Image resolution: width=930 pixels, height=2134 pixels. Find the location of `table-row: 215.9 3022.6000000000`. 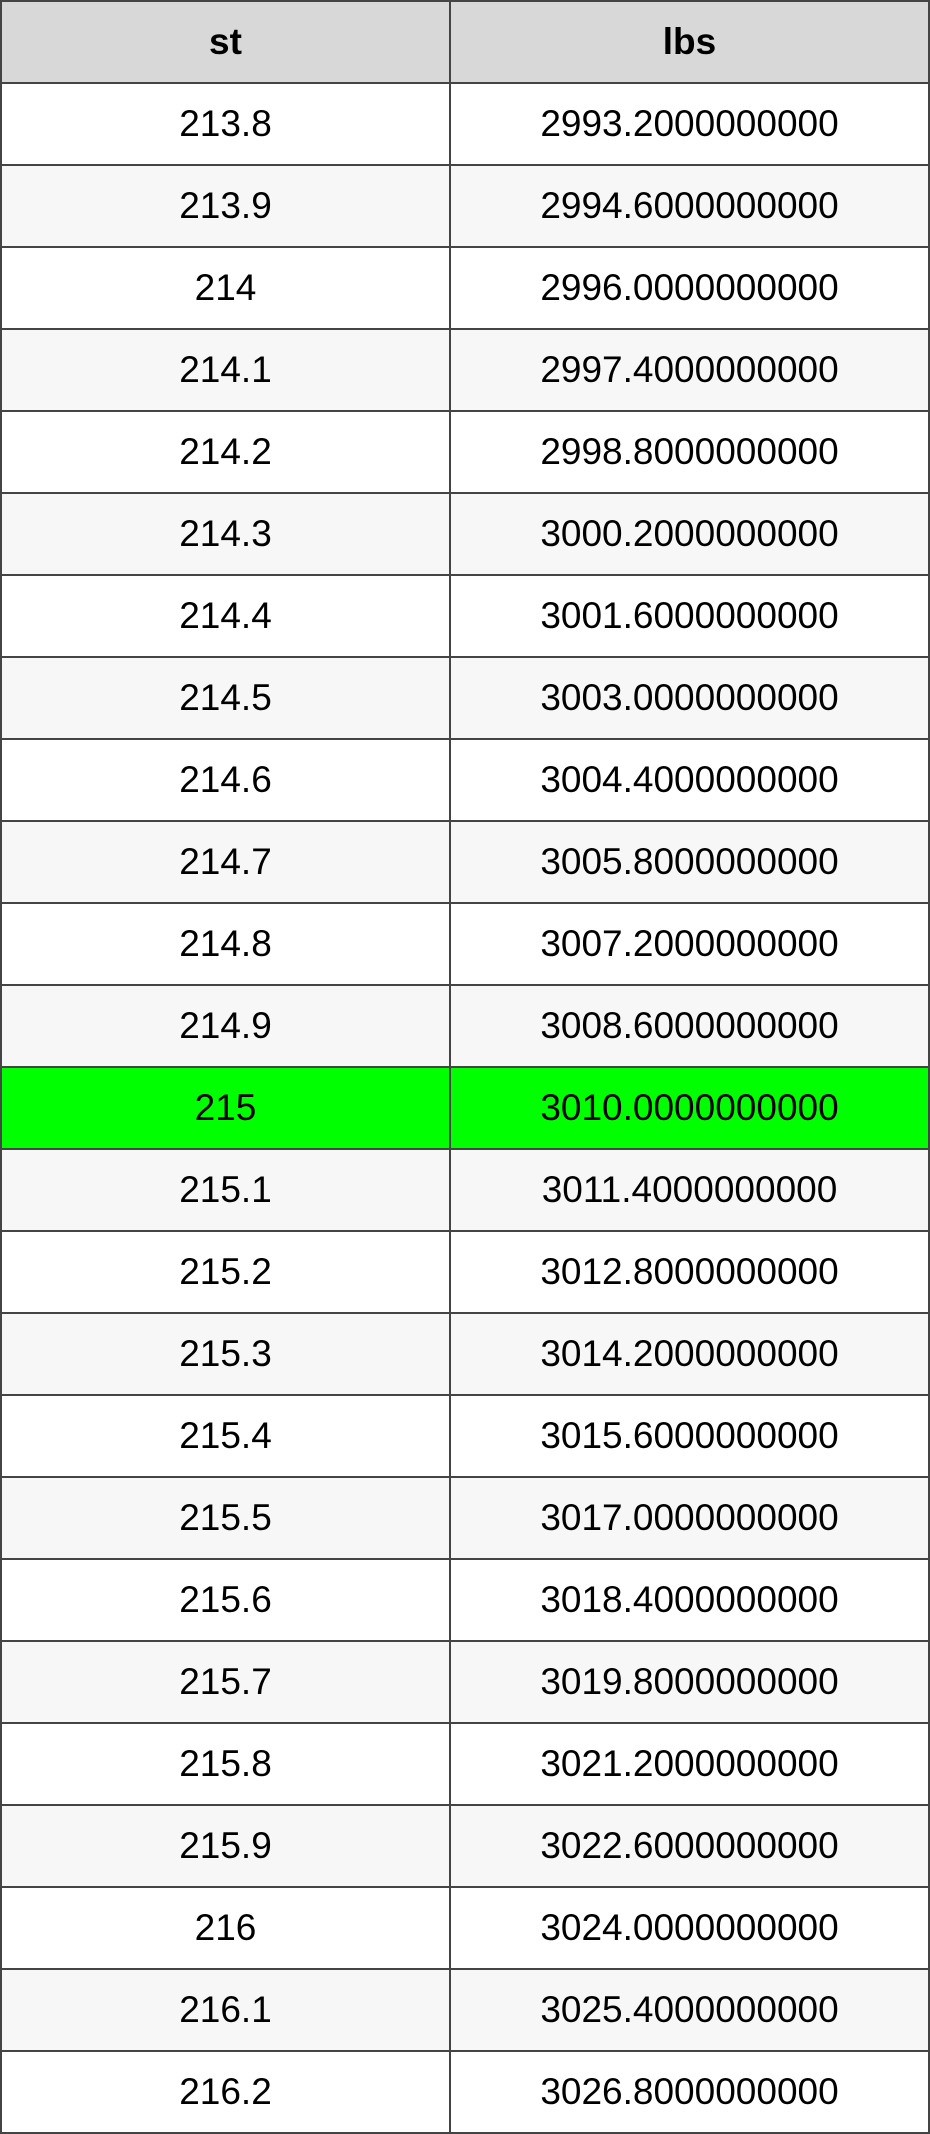

table-row: 215.9 3022.6000000000 is located at coordinates (465, 1846).